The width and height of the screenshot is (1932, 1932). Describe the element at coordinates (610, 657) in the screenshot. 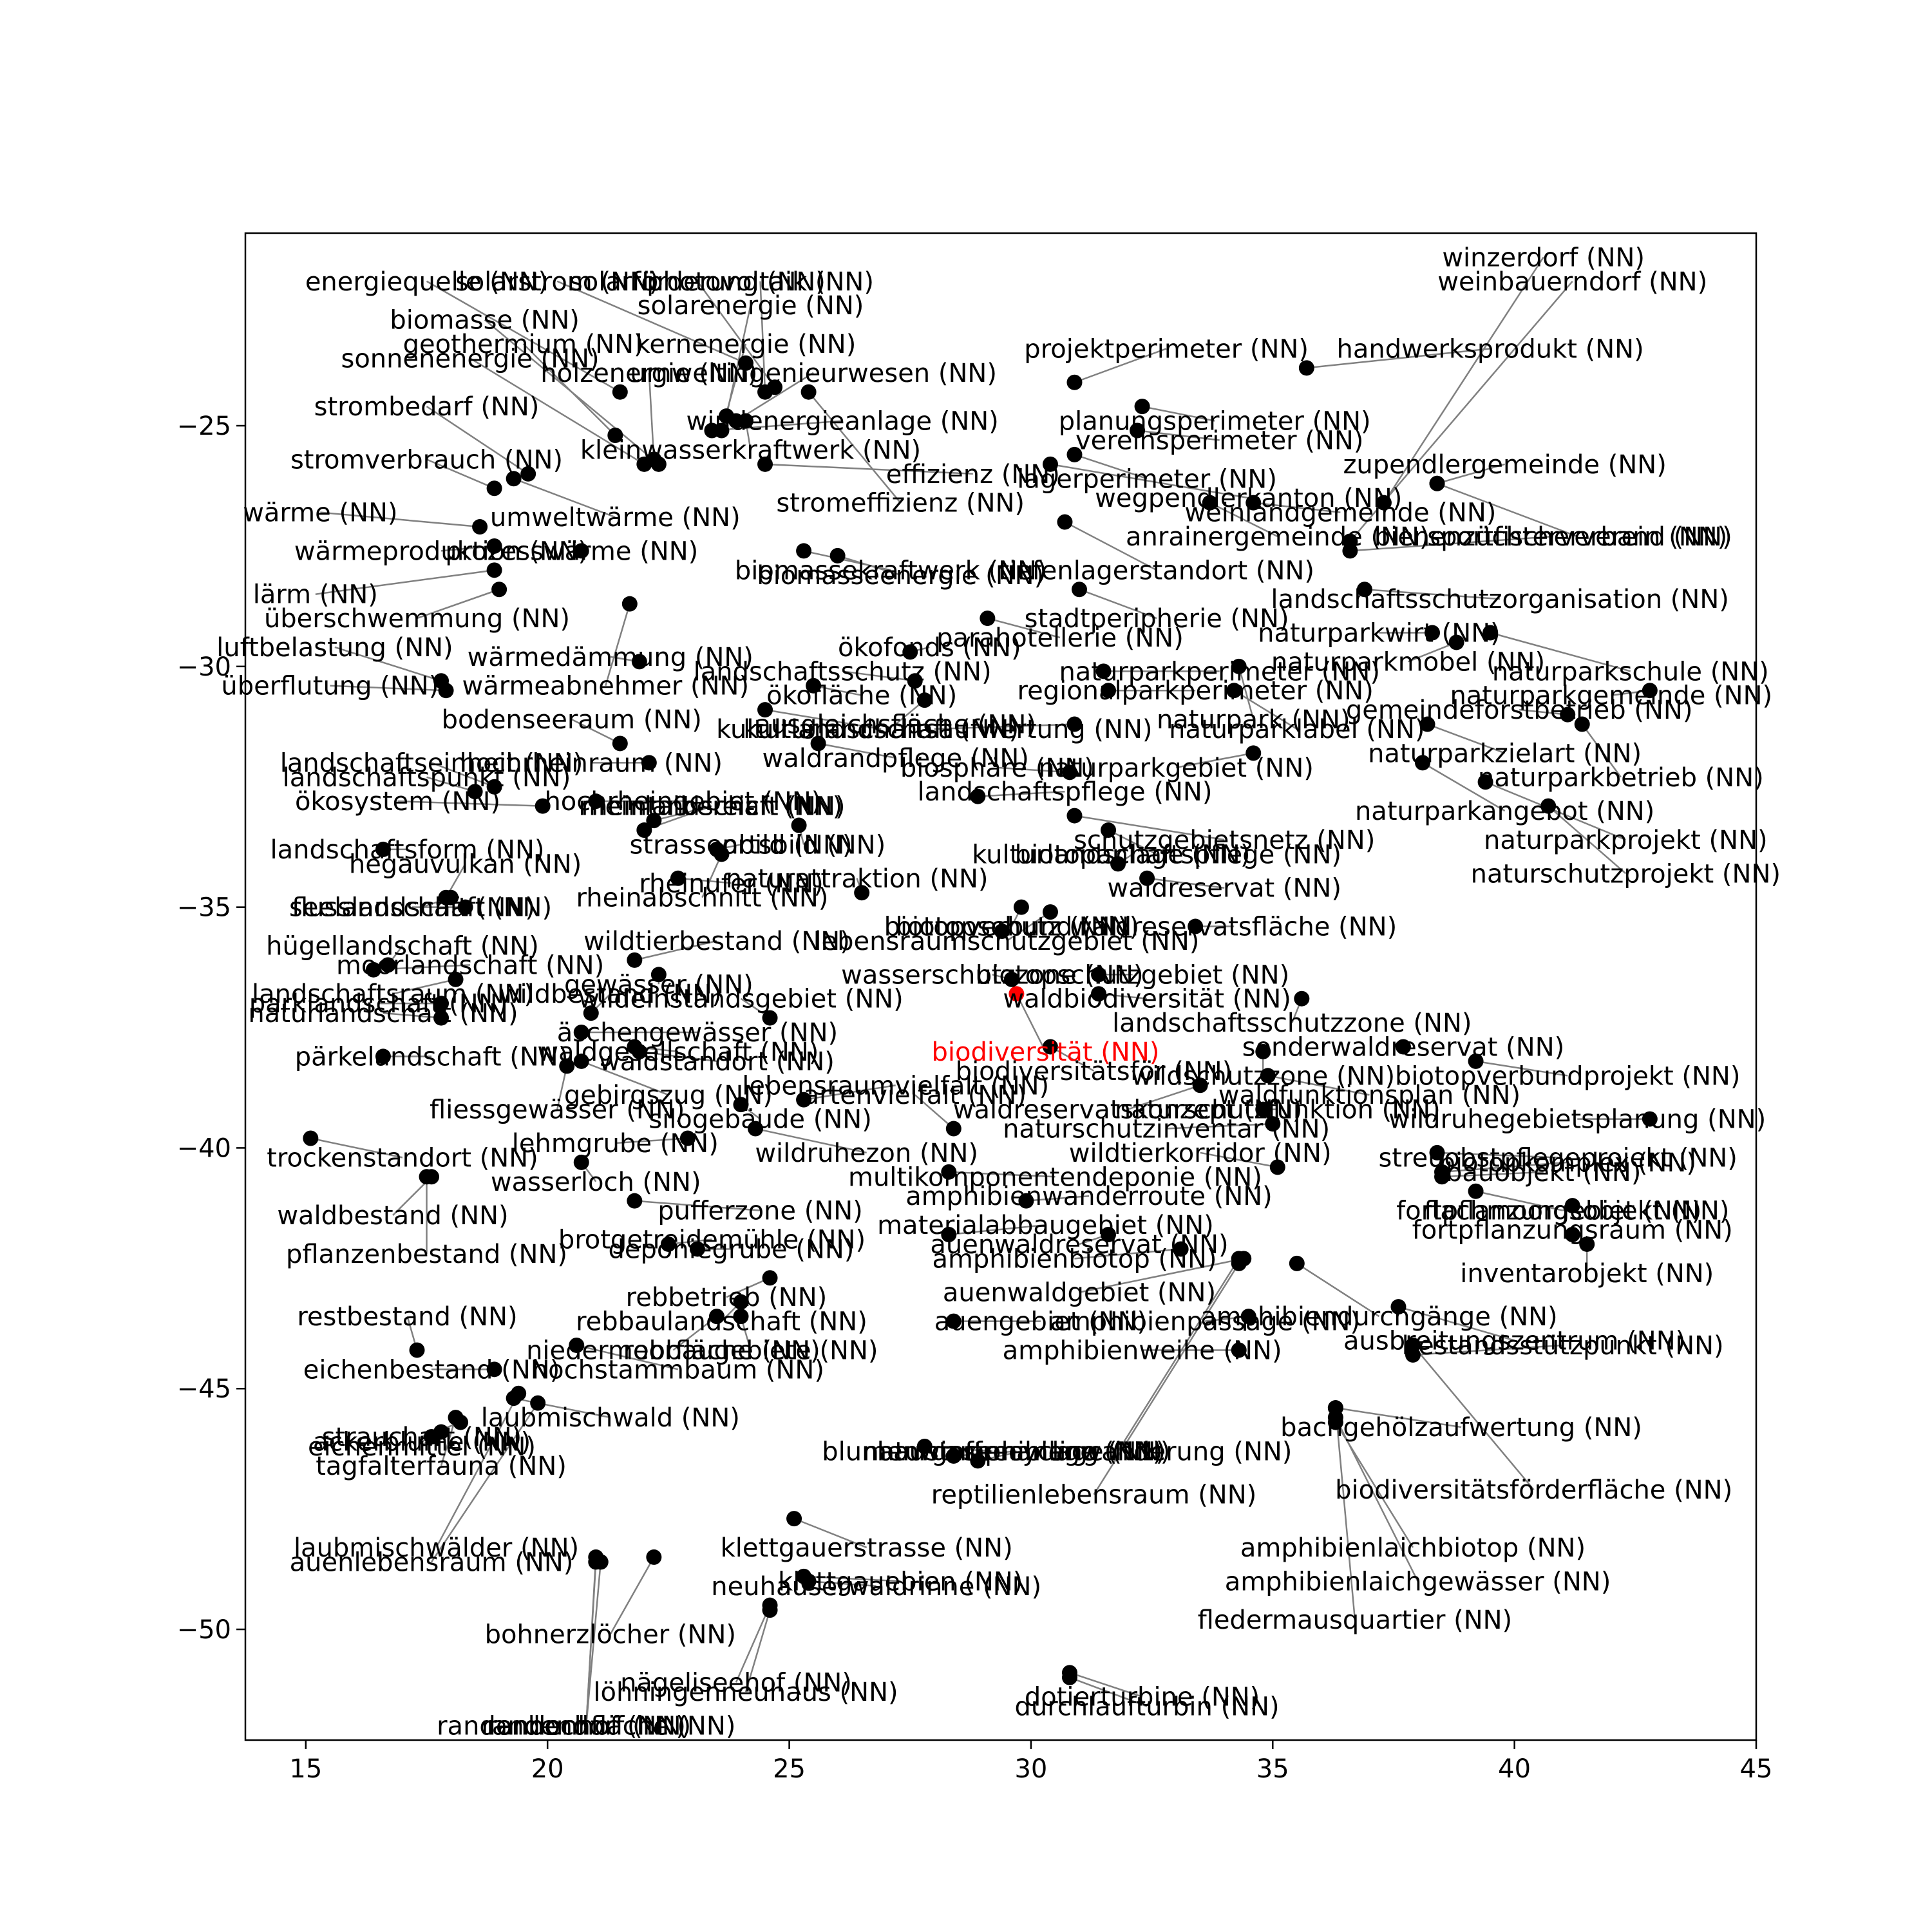

I see `point-label: wärmedämmung (NN)` at that location.